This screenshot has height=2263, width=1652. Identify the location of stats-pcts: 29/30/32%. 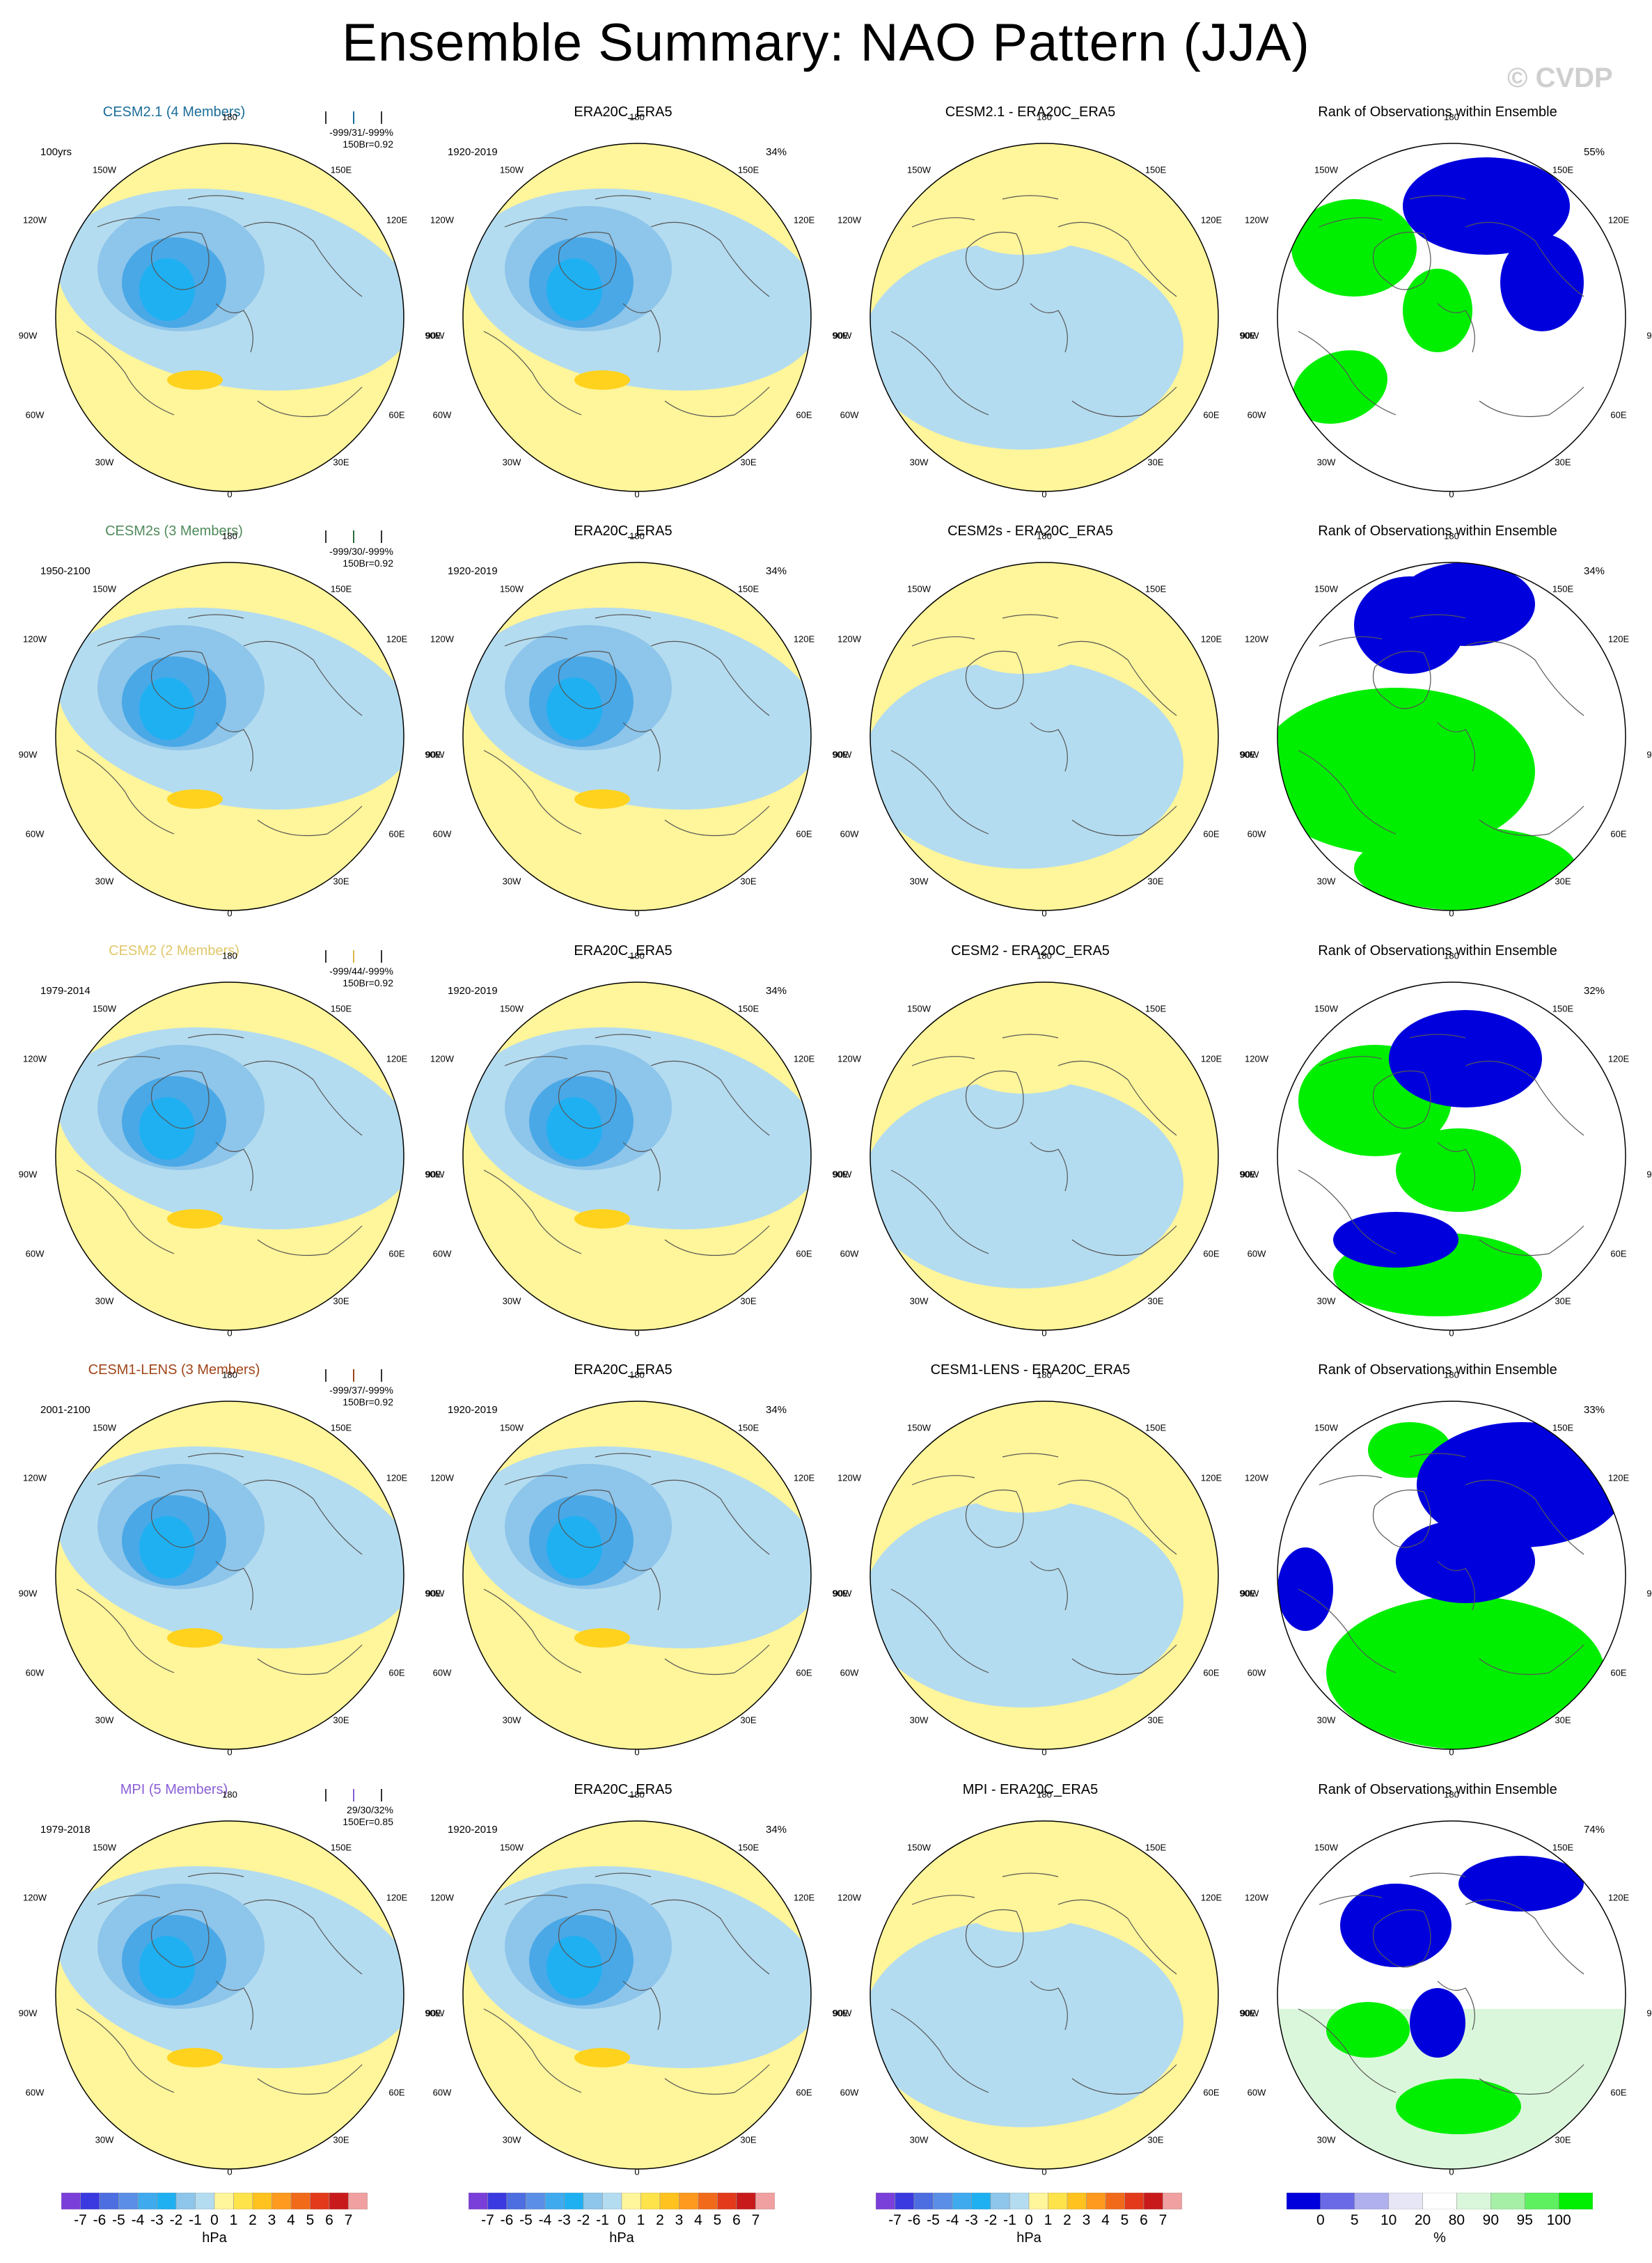
(370, 1809).